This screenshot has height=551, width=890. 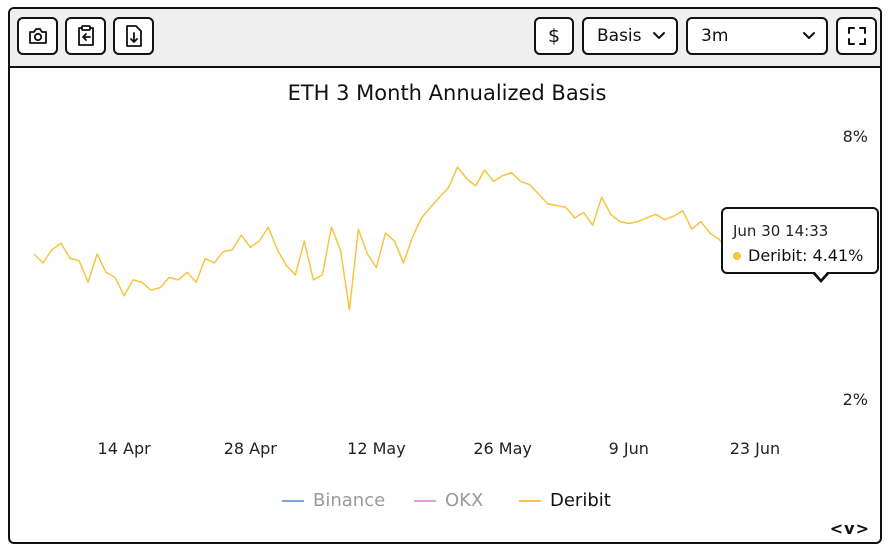 I want to click on download-button, so click(x=133, y=36).